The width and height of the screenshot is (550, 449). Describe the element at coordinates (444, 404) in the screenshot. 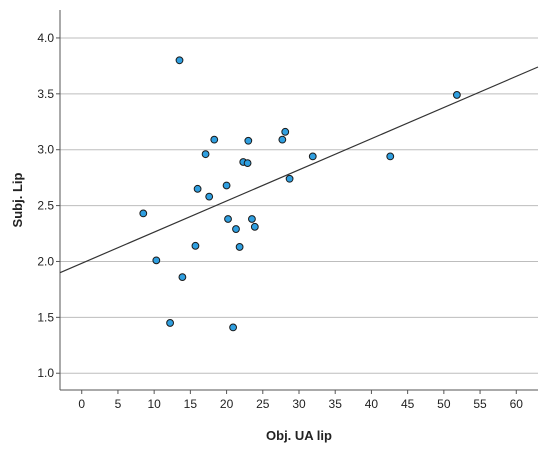

I see `x-tick-label: 50` at that location.